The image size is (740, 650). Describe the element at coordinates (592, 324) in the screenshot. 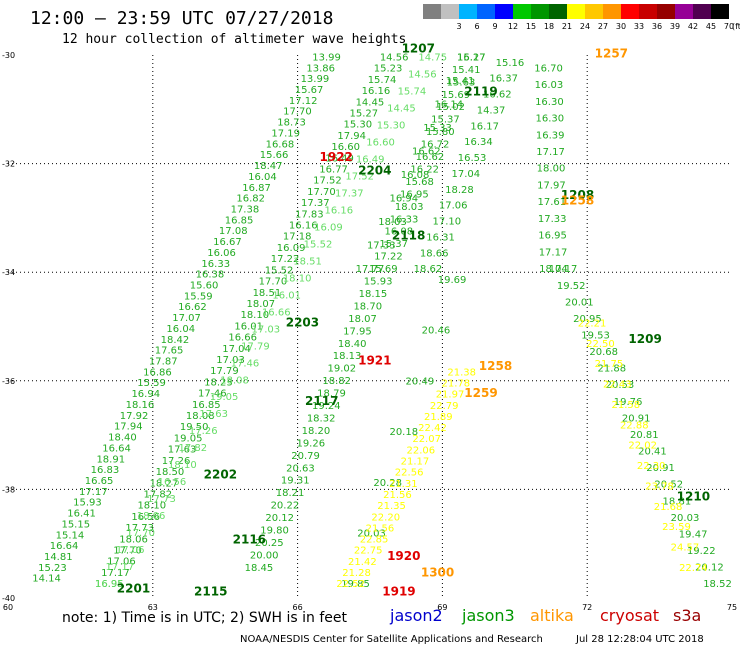

I see `wave-height-value: 22.21` at that location.